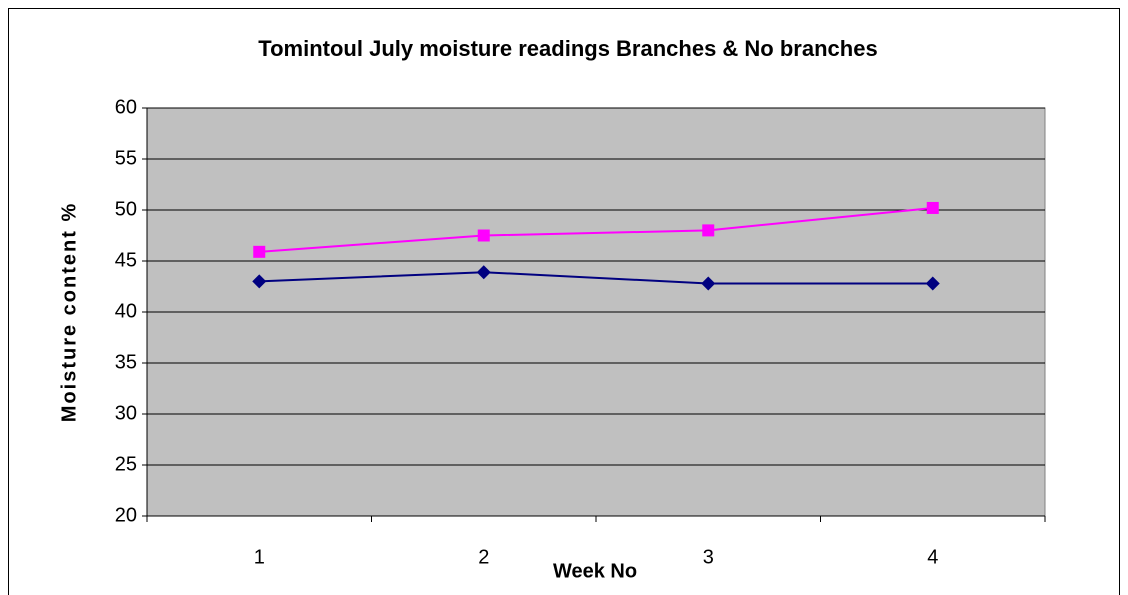 This screenshot has height=595, width=1128. I want to click on x-axis-label: Week No, so click(595, 571).